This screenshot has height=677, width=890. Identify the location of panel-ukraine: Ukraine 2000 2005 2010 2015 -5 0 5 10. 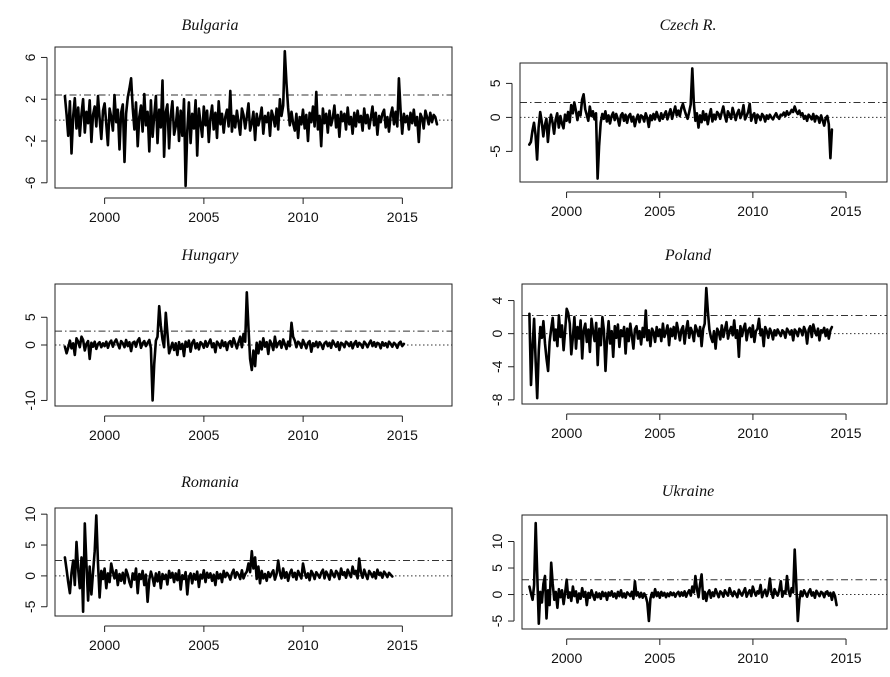
(688, 574).